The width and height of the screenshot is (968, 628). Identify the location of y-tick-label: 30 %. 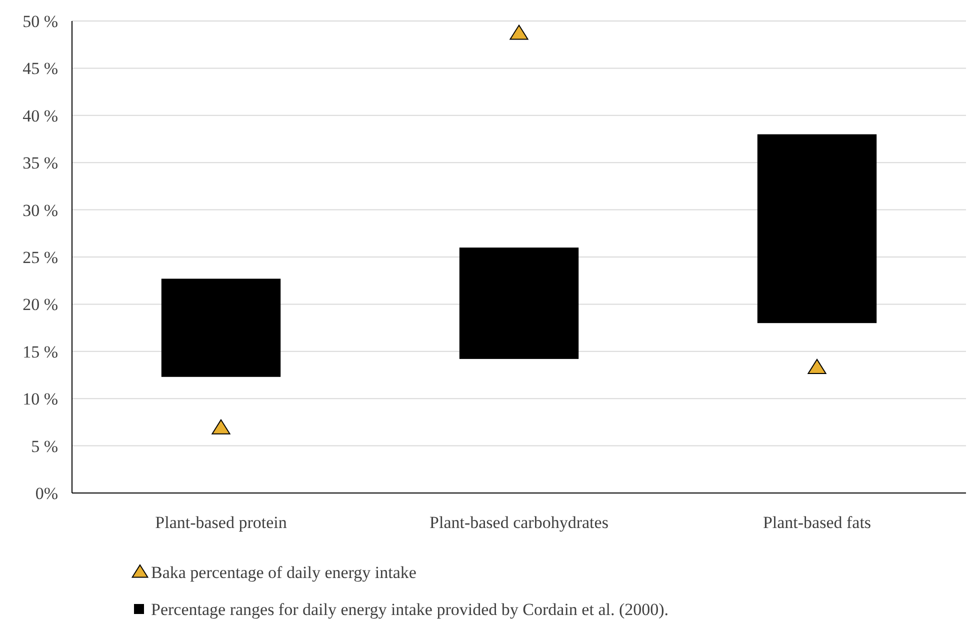
(40, 210).